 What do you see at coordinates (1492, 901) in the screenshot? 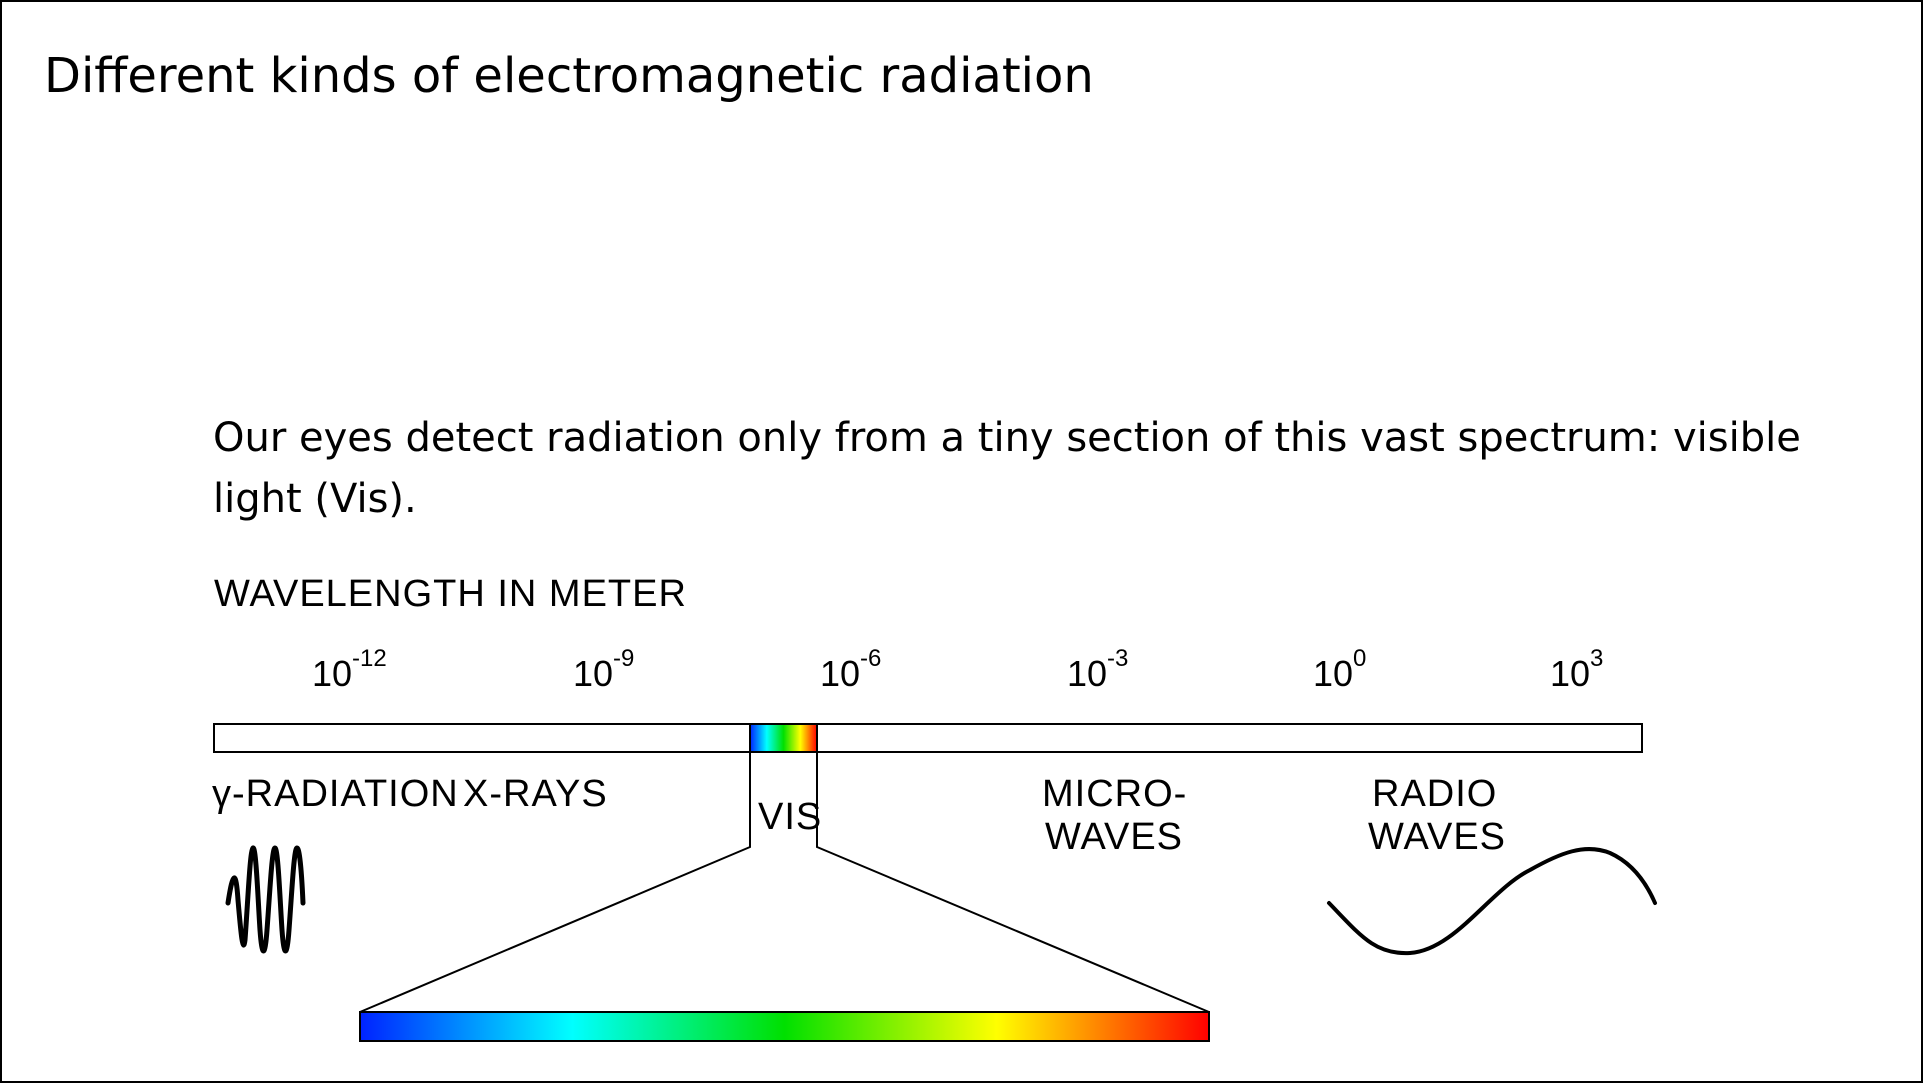
I see `long-wavelength-wave-icon` at bounding box center [1492, 901].